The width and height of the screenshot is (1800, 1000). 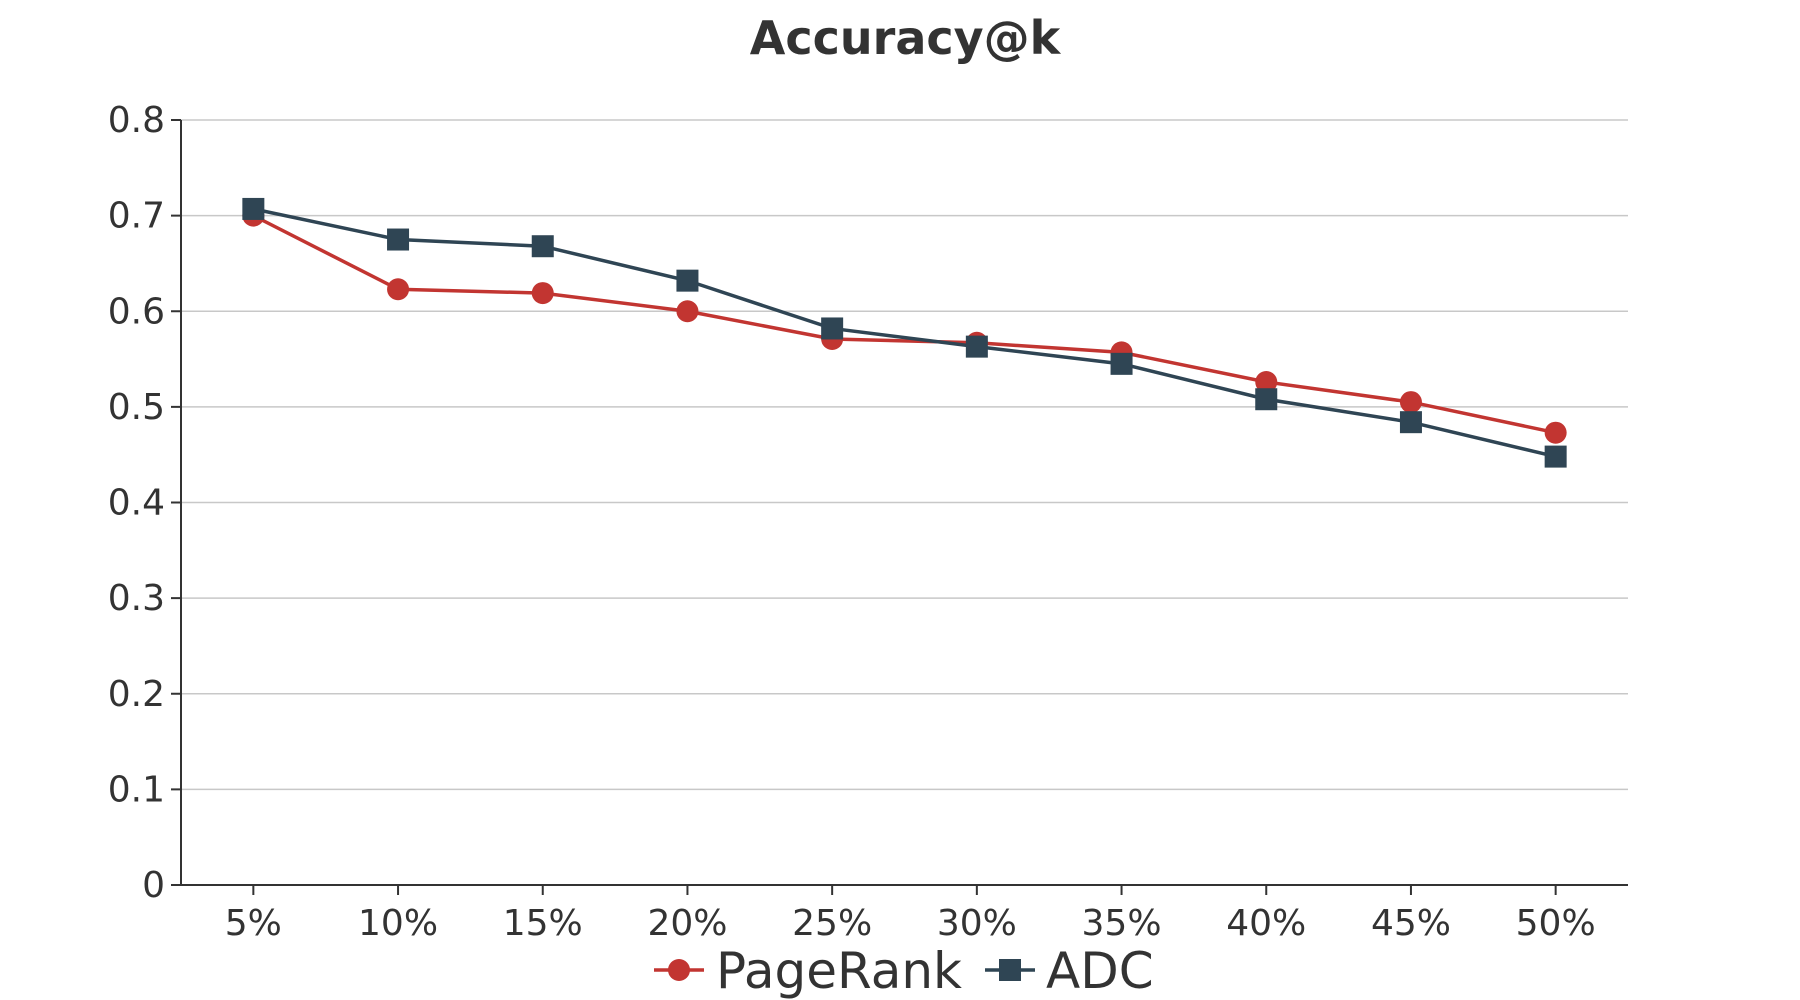 I want to click on x-tick-label: 20%, so click(x=687, y=923).